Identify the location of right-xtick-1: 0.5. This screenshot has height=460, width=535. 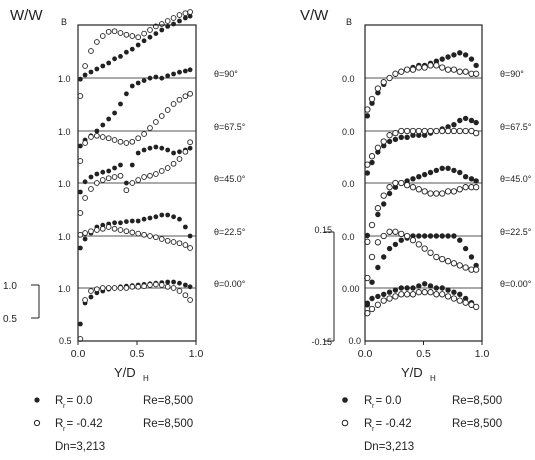
(423, 354).